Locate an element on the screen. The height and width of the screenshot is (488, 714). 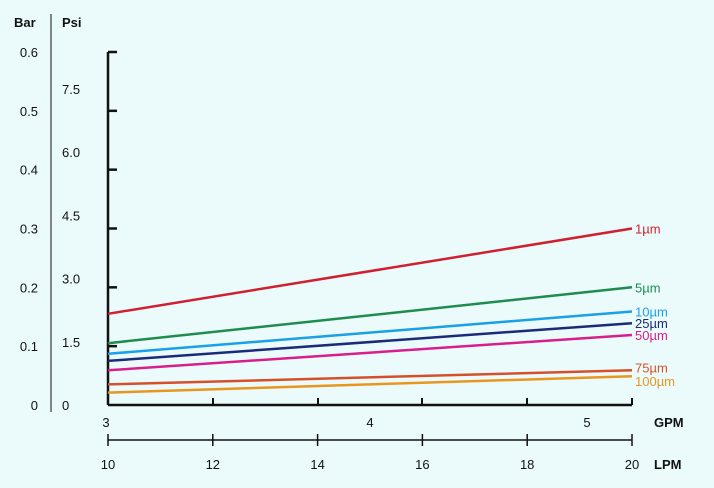
lpm-tick-label: 12 is located at coordinates (213, 464).